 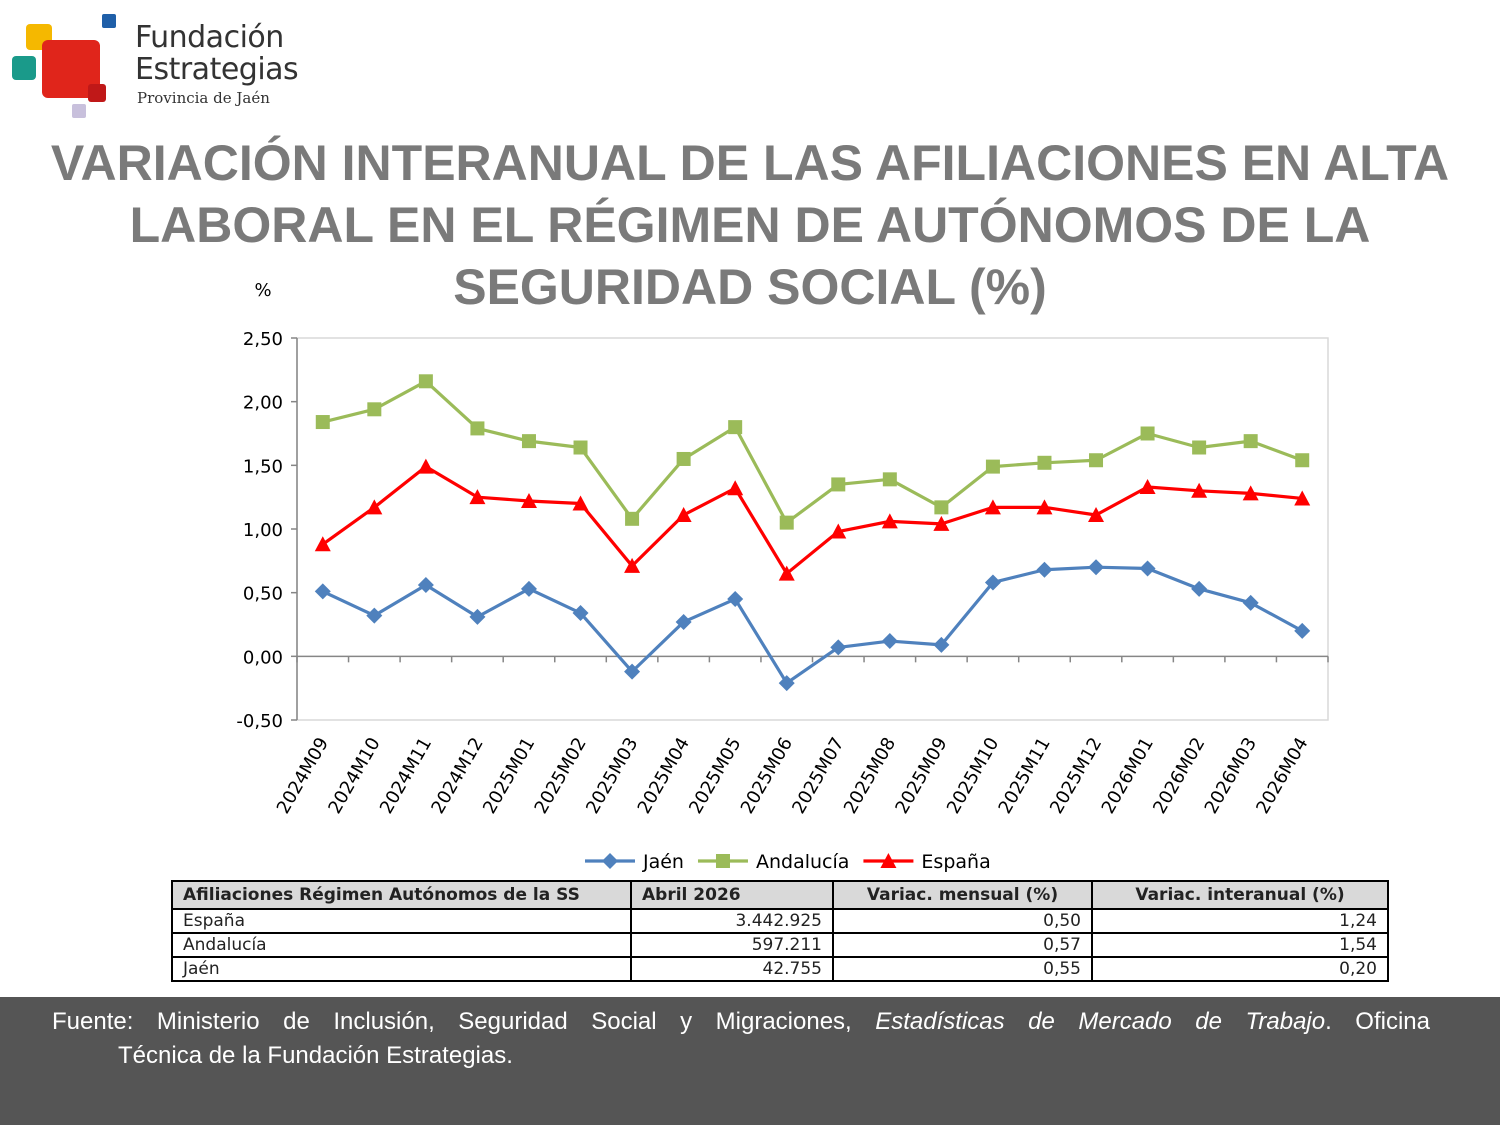 I want to click on logo-darkred-square, so click(x=97, y=93).